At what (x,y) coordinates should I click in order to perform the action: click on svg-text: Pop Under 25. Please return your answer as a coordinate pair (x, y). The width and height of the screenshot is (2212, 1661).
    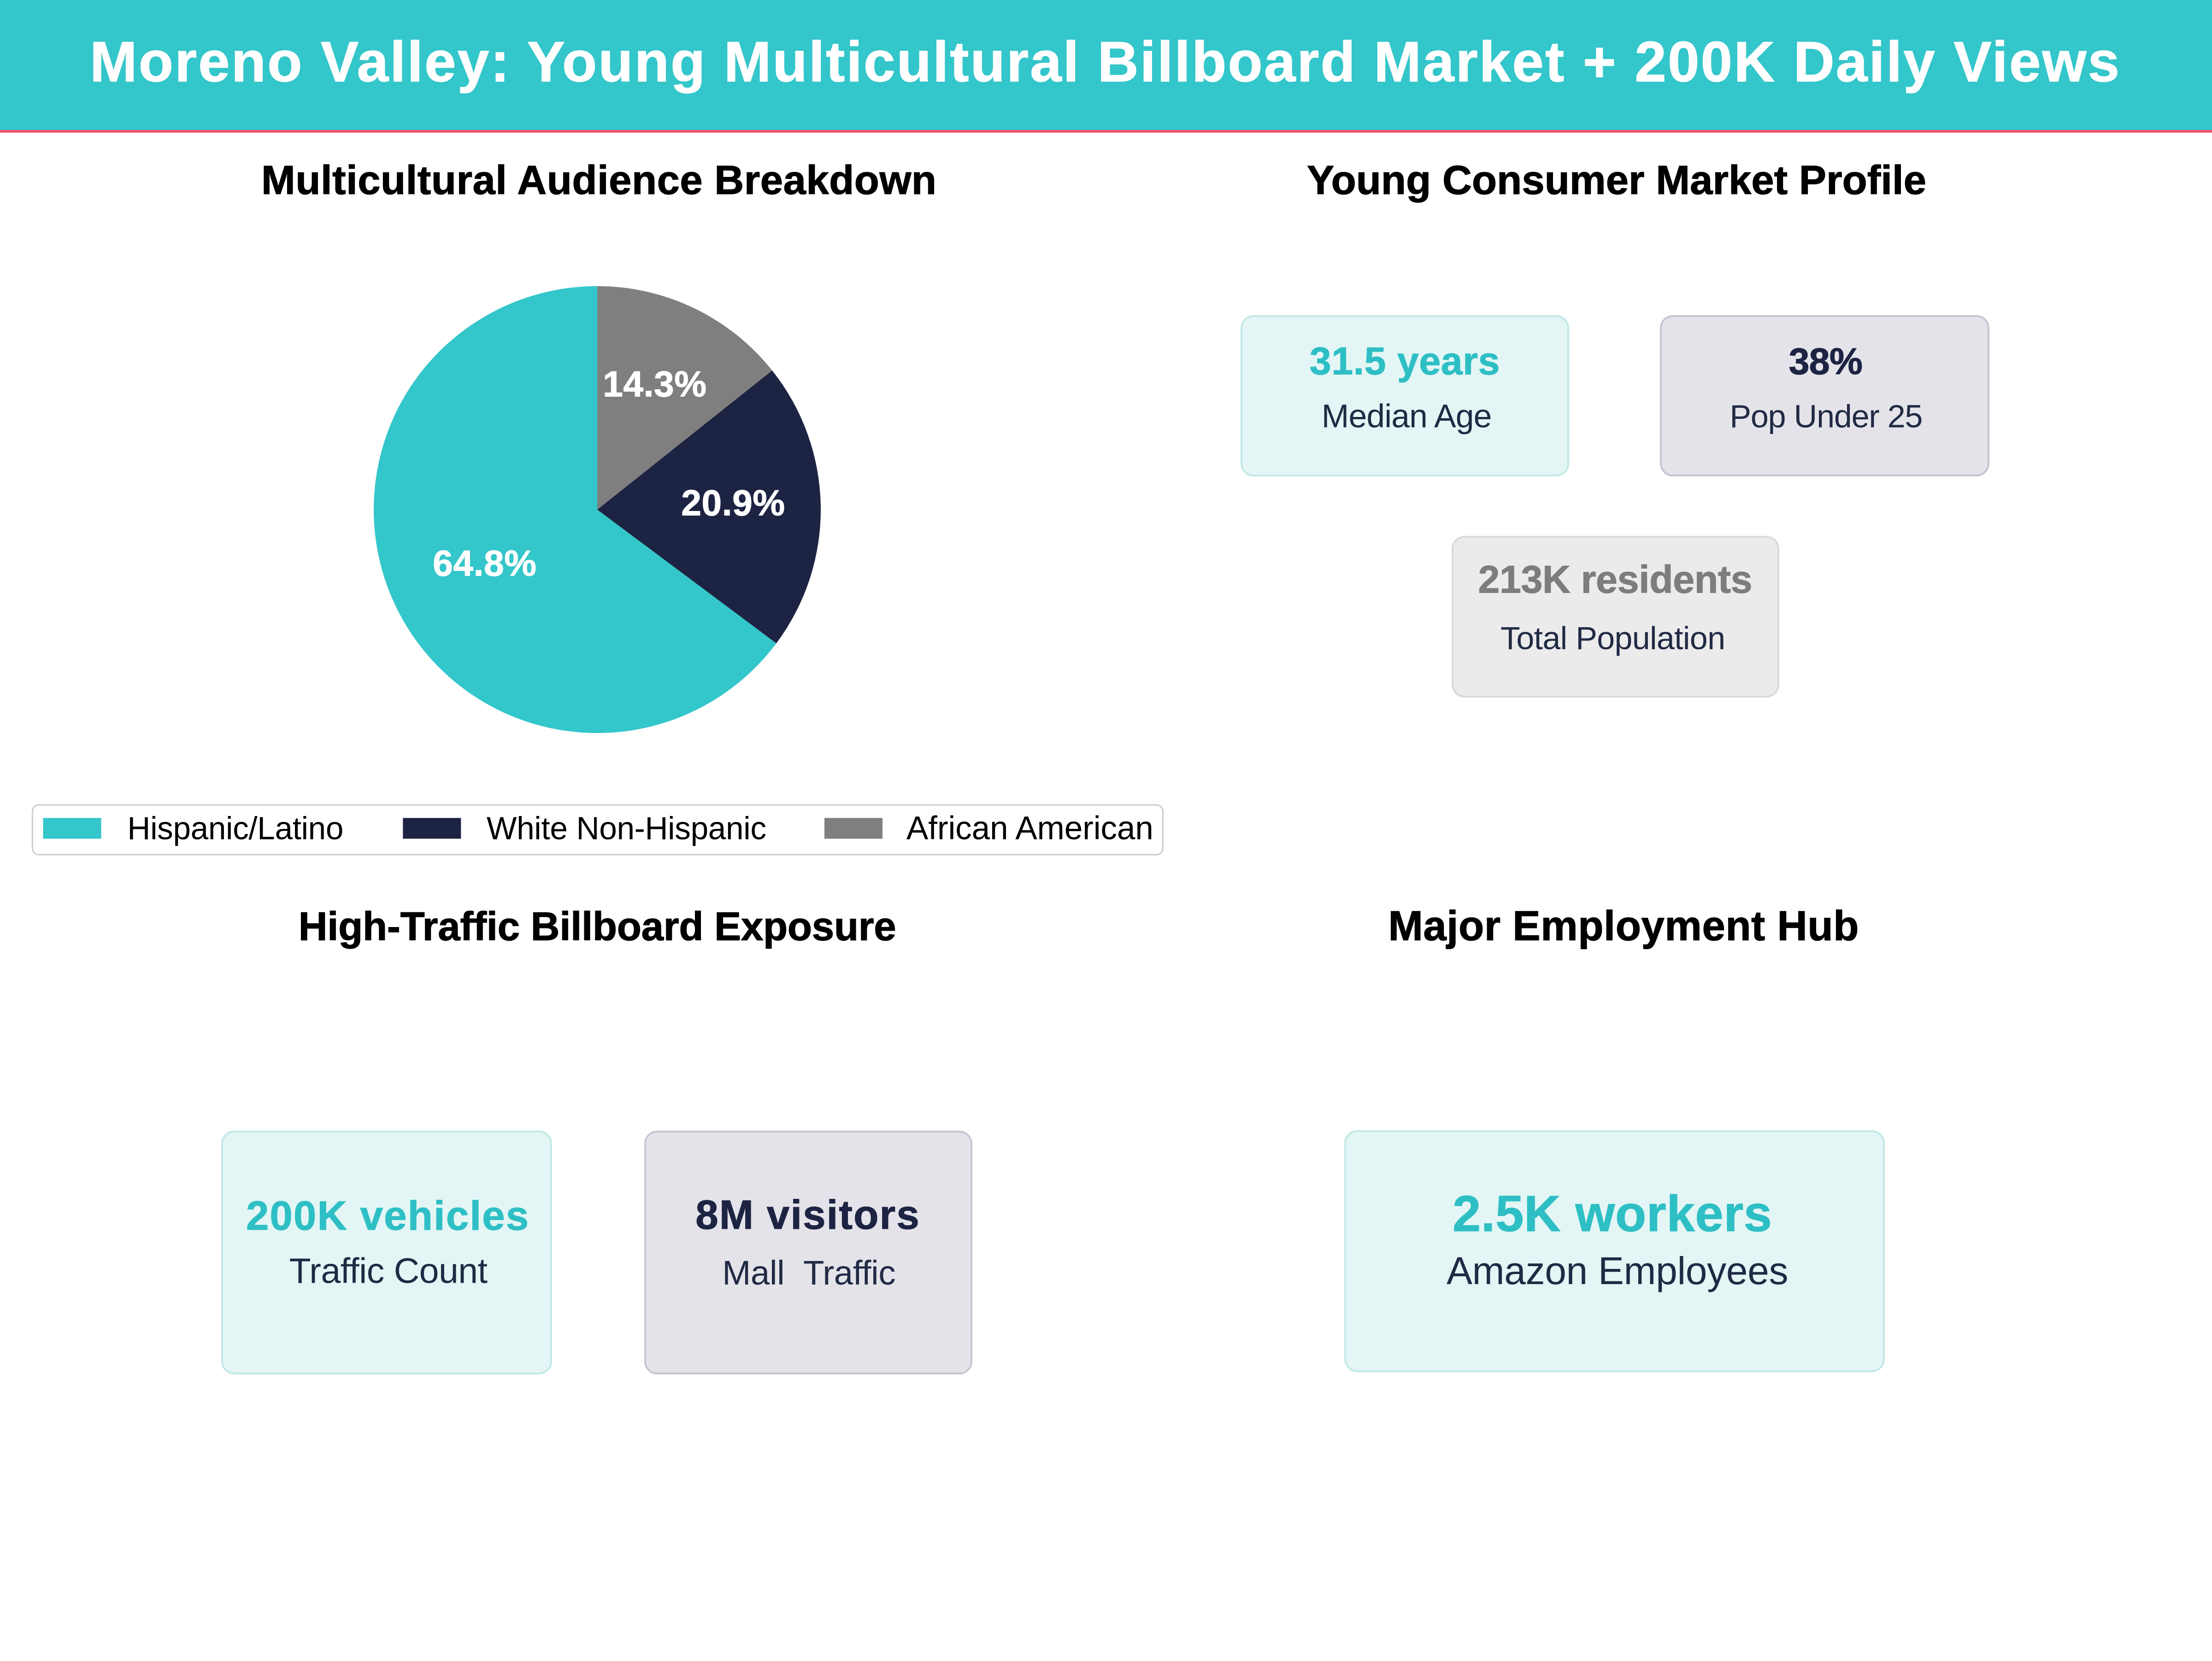
    Looking at the image, I should click on (1826, 416).